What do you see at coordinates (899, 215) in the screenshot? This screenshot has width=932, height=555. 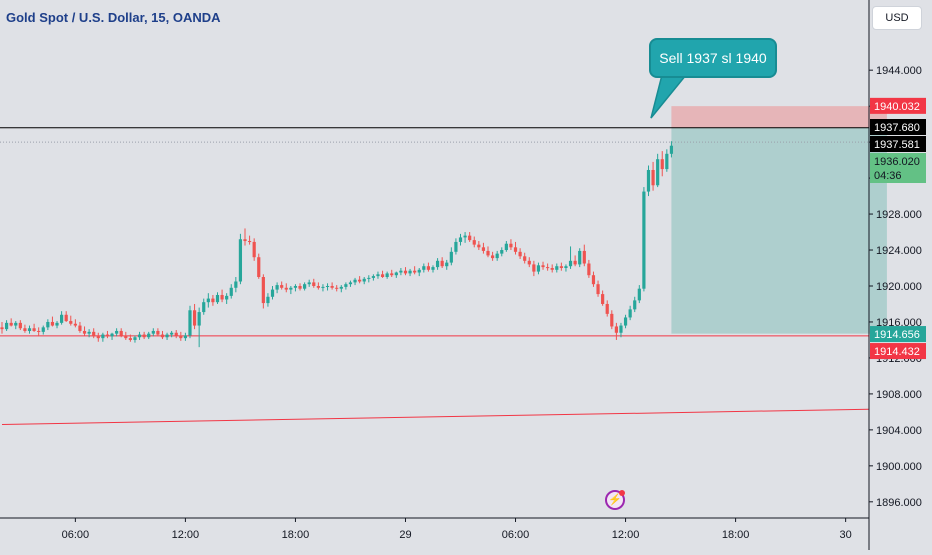 I see `y-tick-label: 1928.000` at bounding box center [899, 215].